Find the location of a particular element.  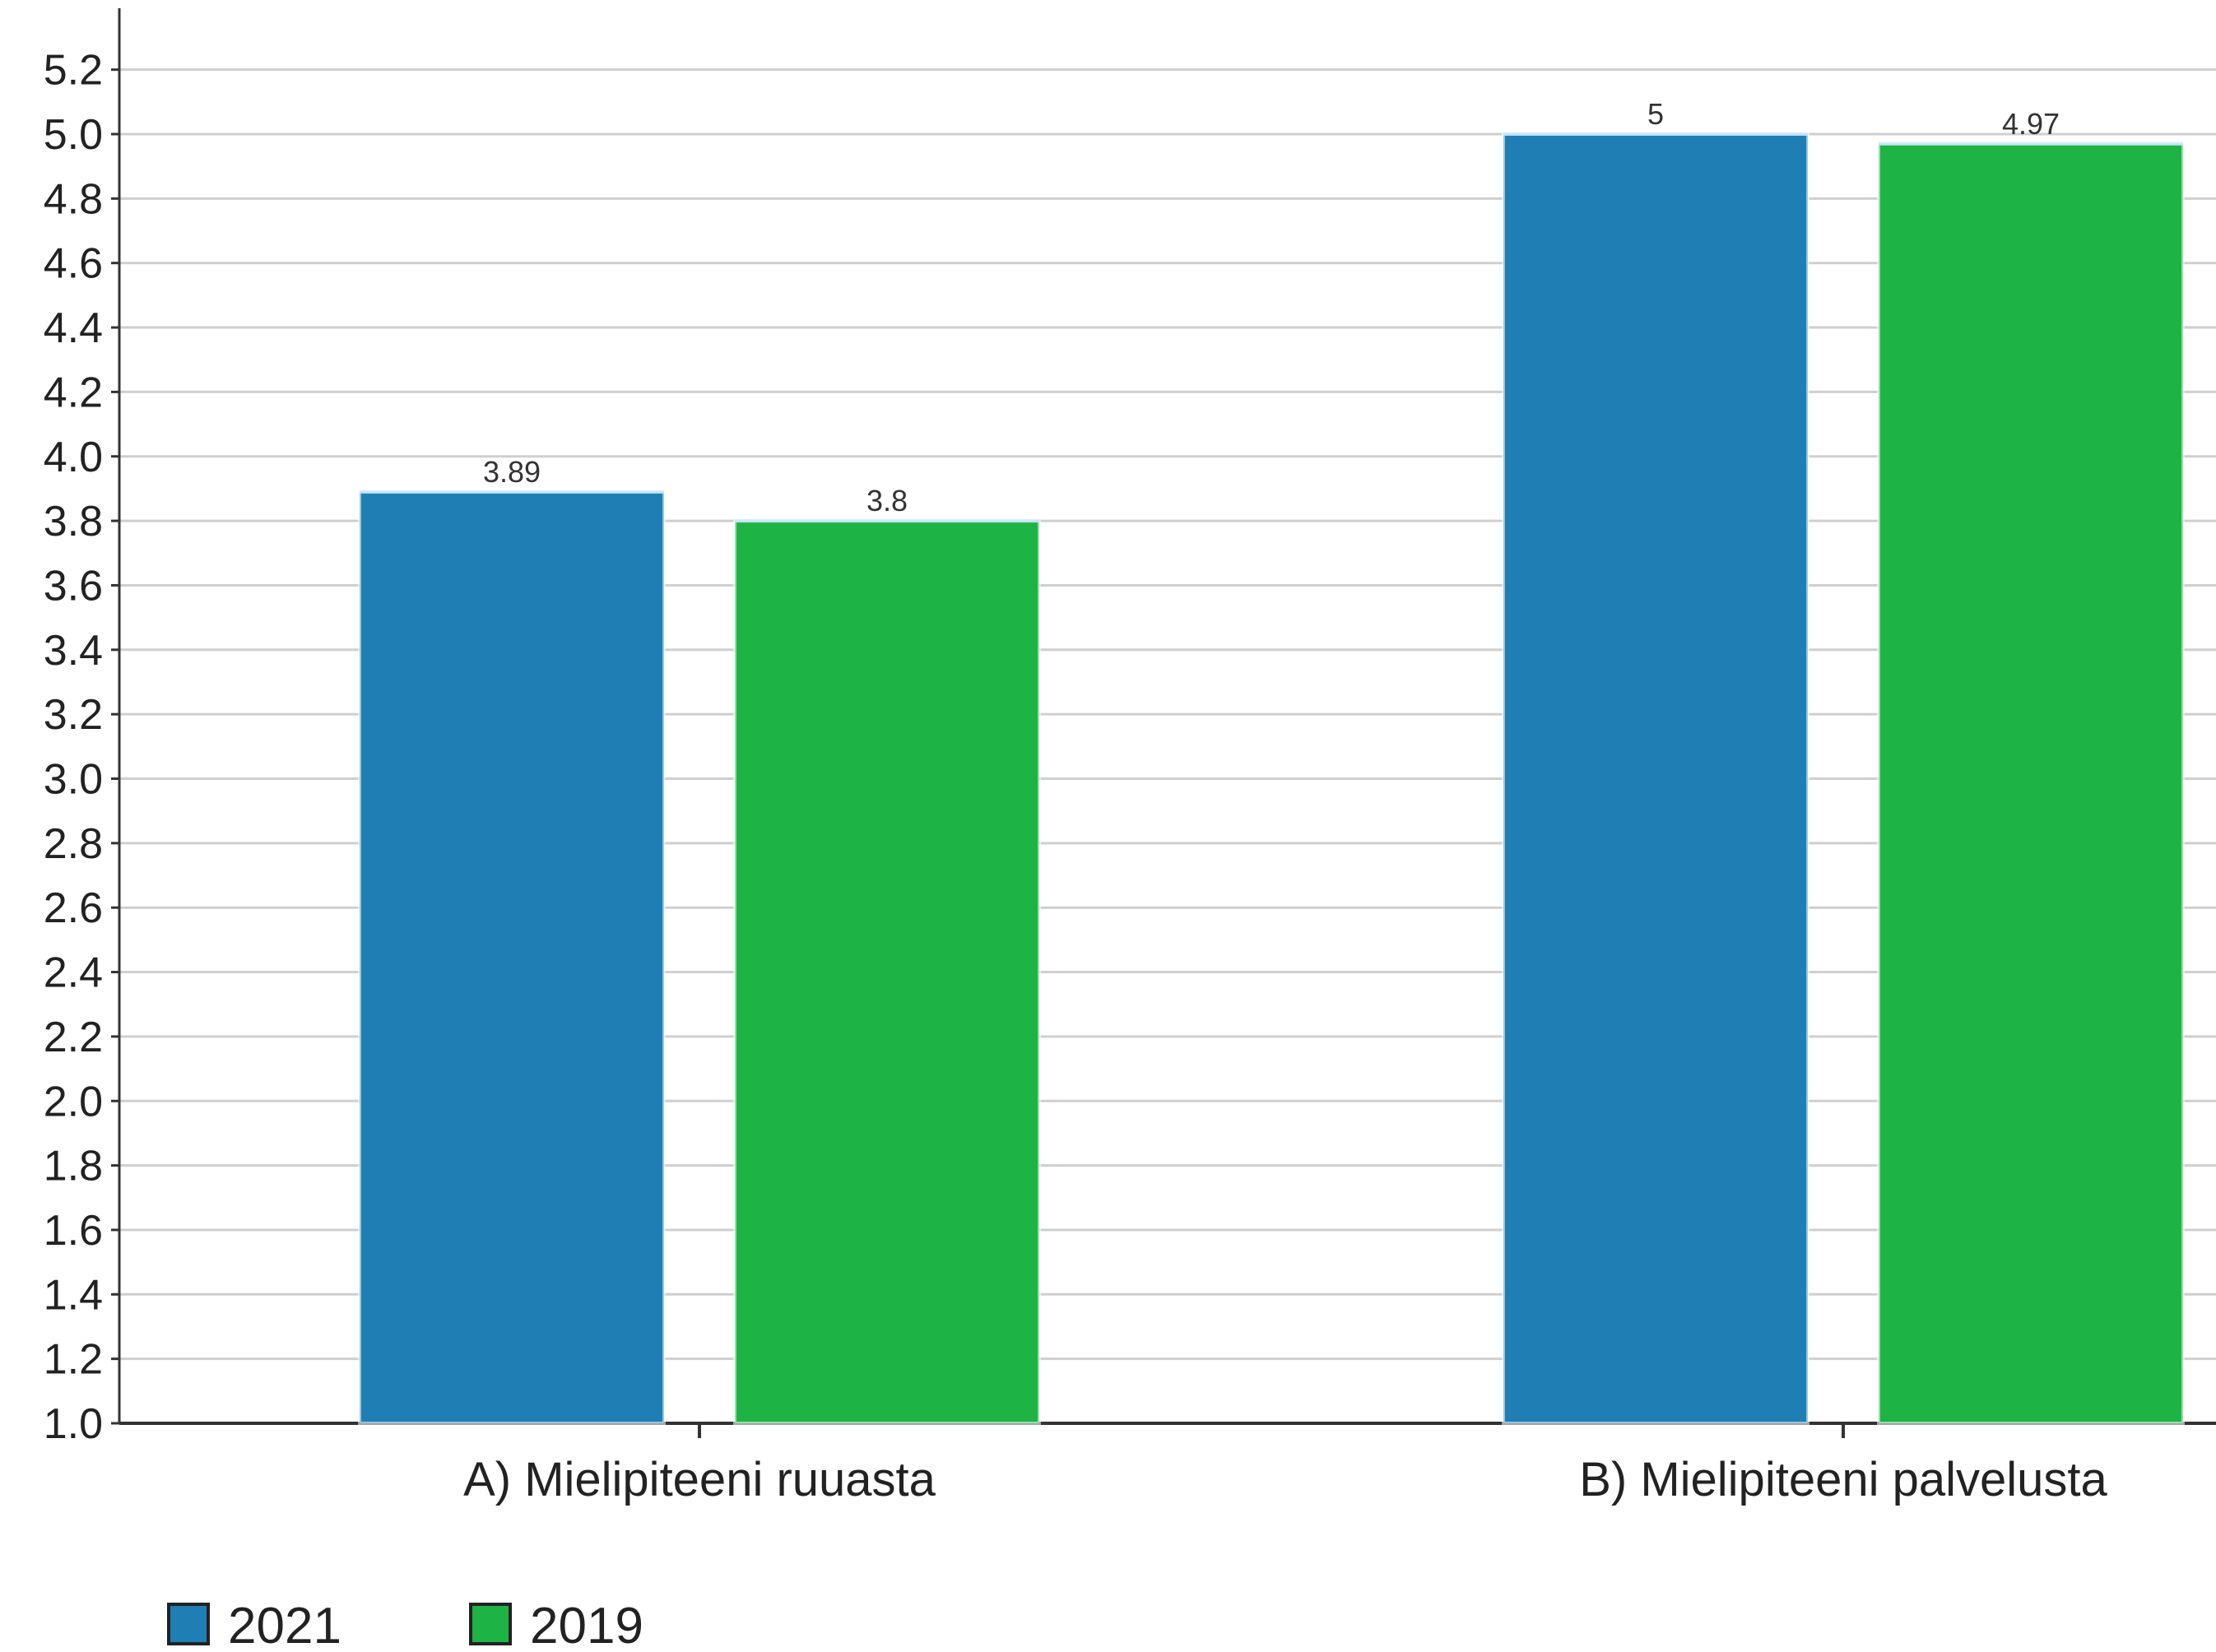

bar-2019-b is located at coordinates (2031, 784).